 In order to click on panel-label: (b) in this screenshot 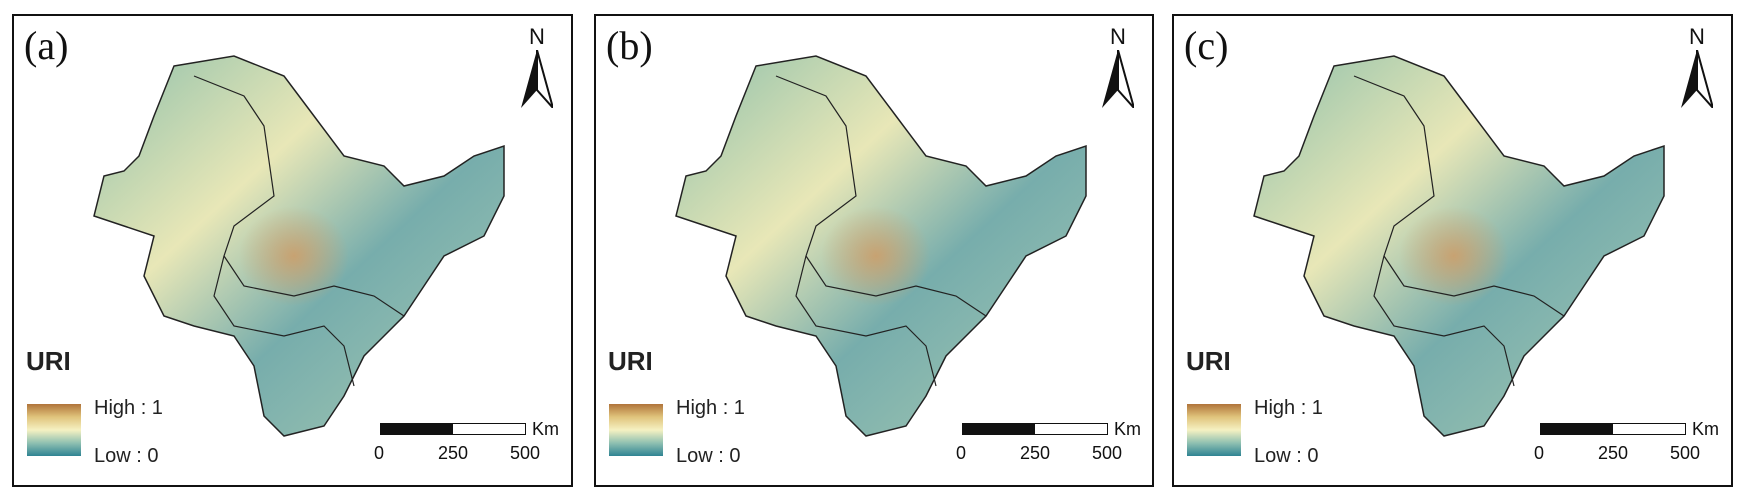, I will do `click(629, 45)`.